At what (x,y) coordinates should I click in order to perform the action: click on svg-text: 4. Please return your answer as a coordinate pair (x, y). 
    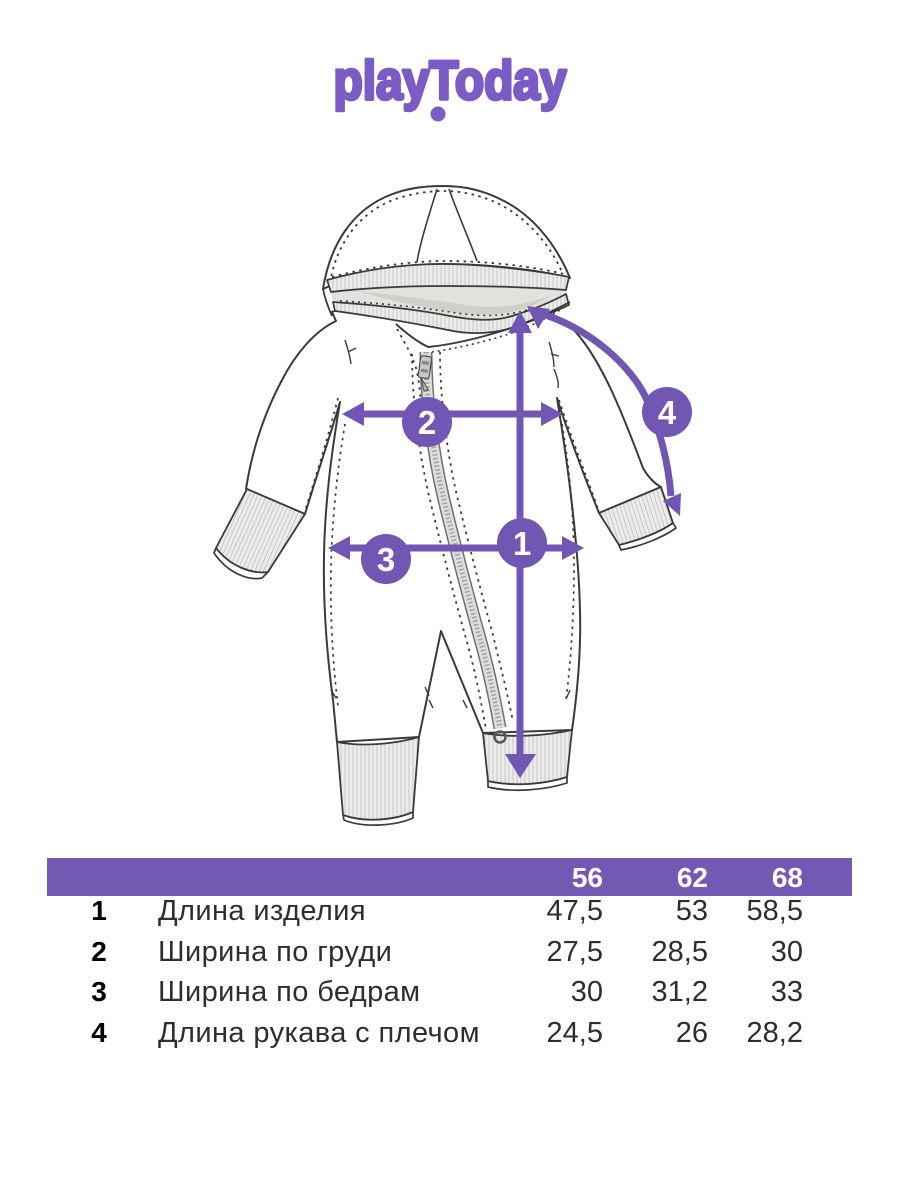
    Looking at the image, I should click on (667, 412).